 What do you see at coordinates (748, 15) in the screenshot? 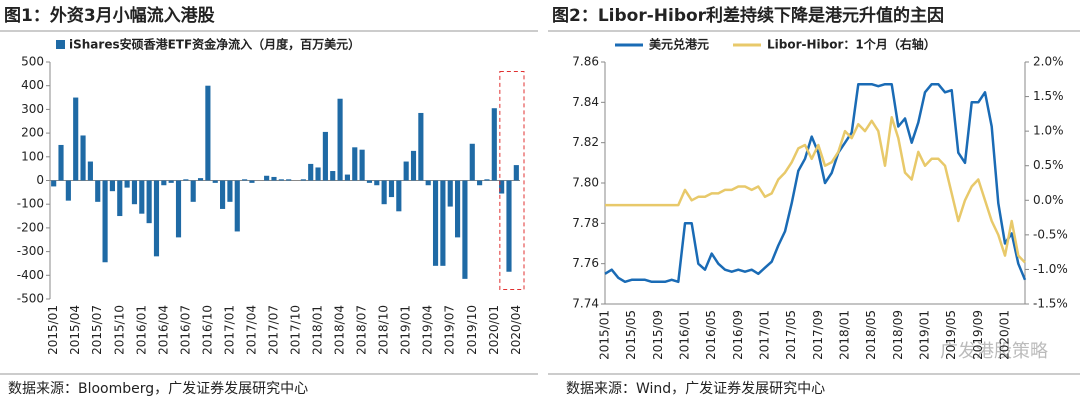
I see `chart-title: 图2：Libor-Hibor利差持续下降是港元升值的主因` at bounding box center [748, 15].